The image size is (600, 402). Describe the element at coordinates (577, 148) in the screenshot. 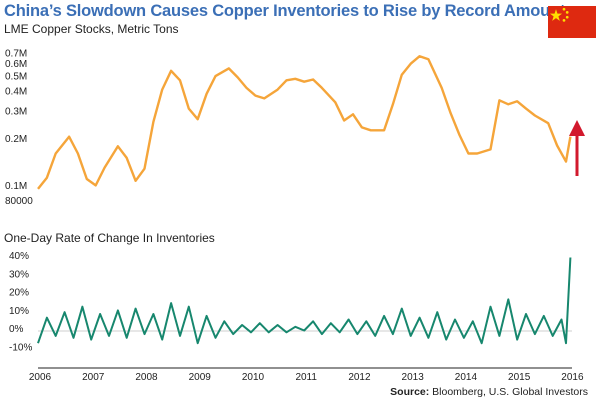

I see `up-arrow-icon` at that location.